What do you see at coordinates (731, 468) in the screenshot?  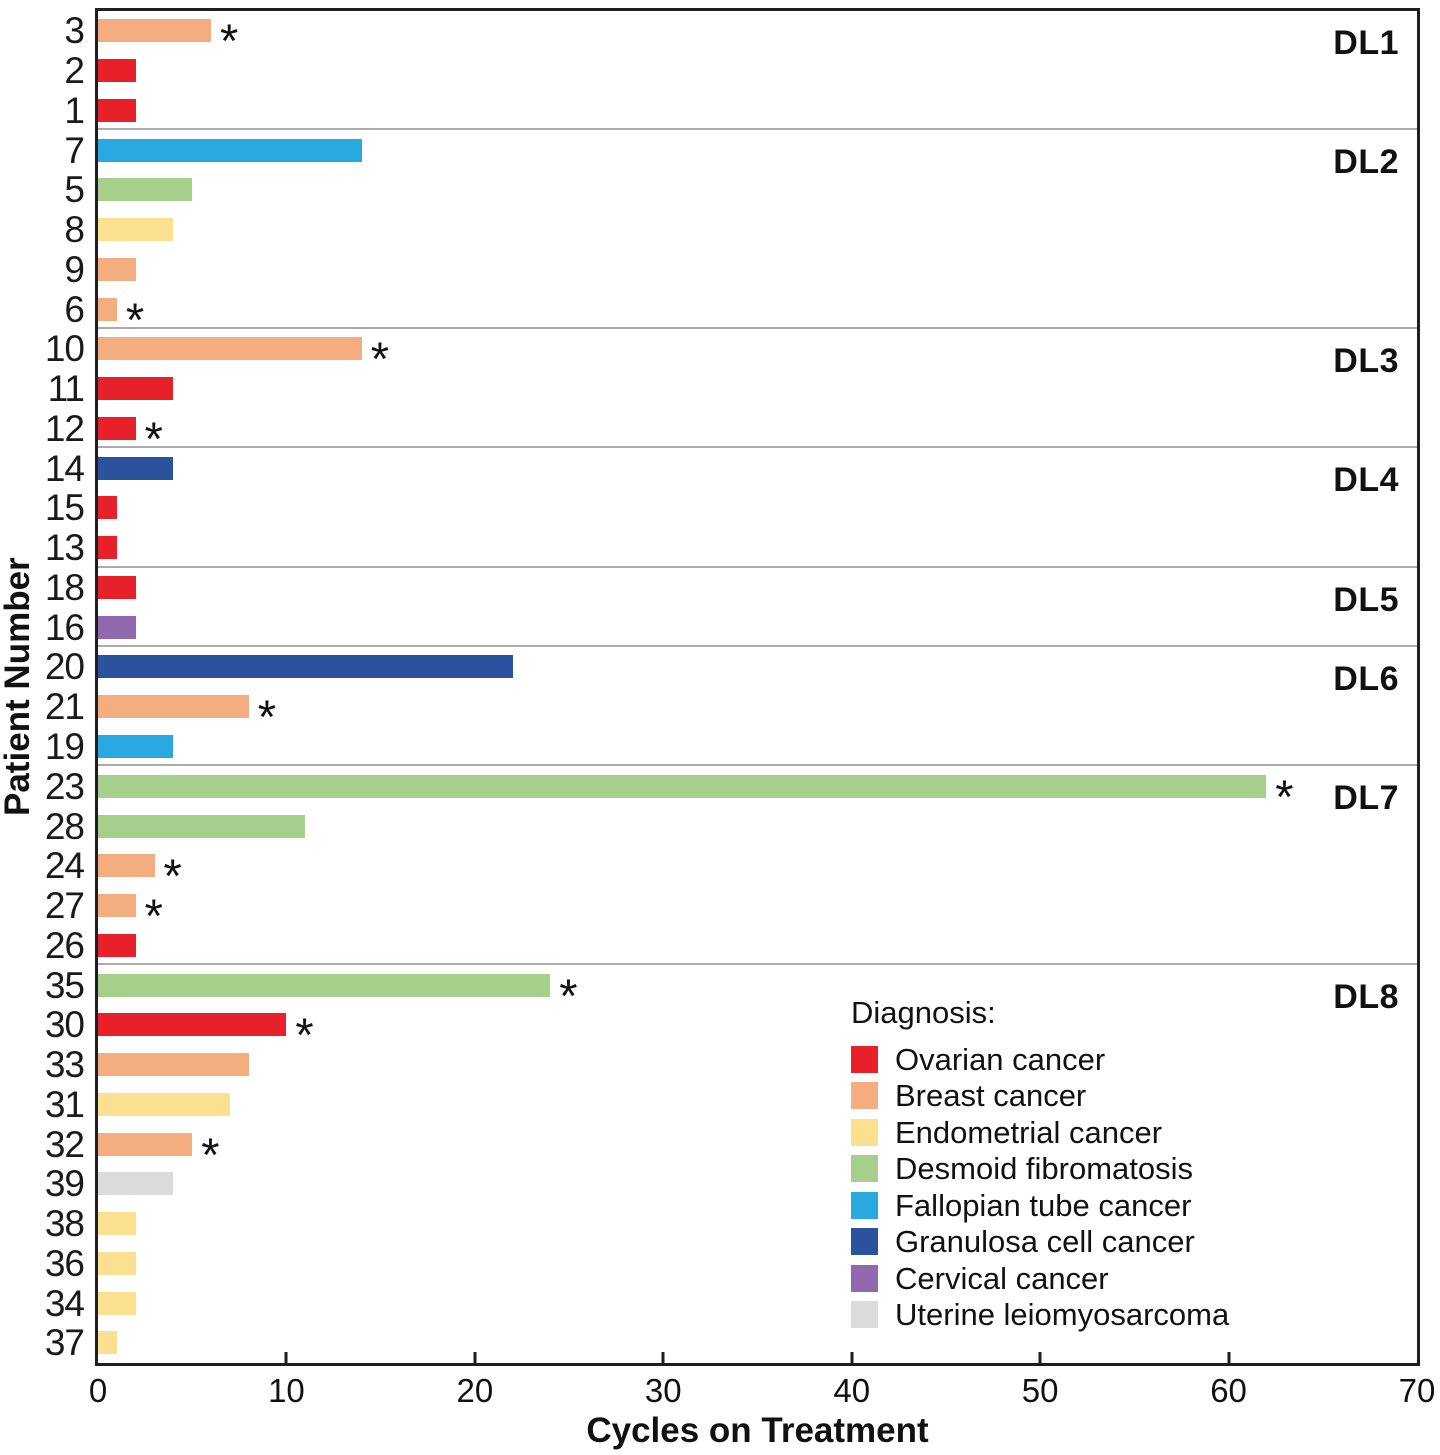 I see `patient-row: 14` at bounding box center [731, 468].